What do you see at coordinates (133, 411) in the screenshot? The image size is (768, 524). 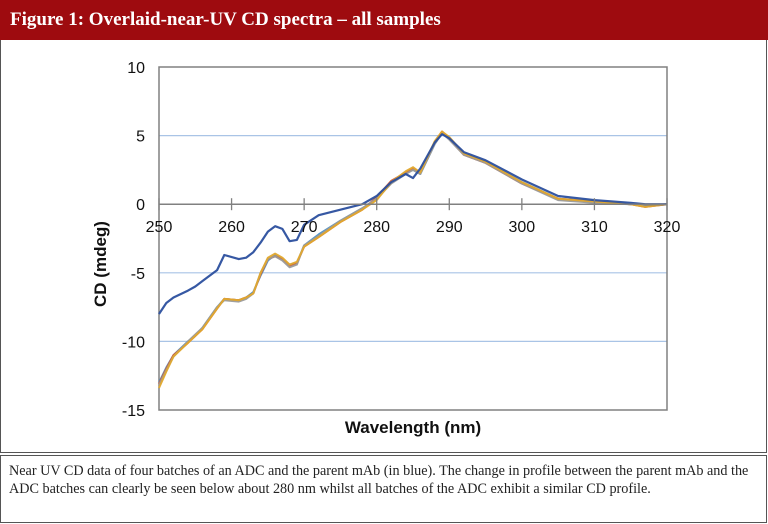 I see `y-tick-label: -15` at bounding box center [133, 411].